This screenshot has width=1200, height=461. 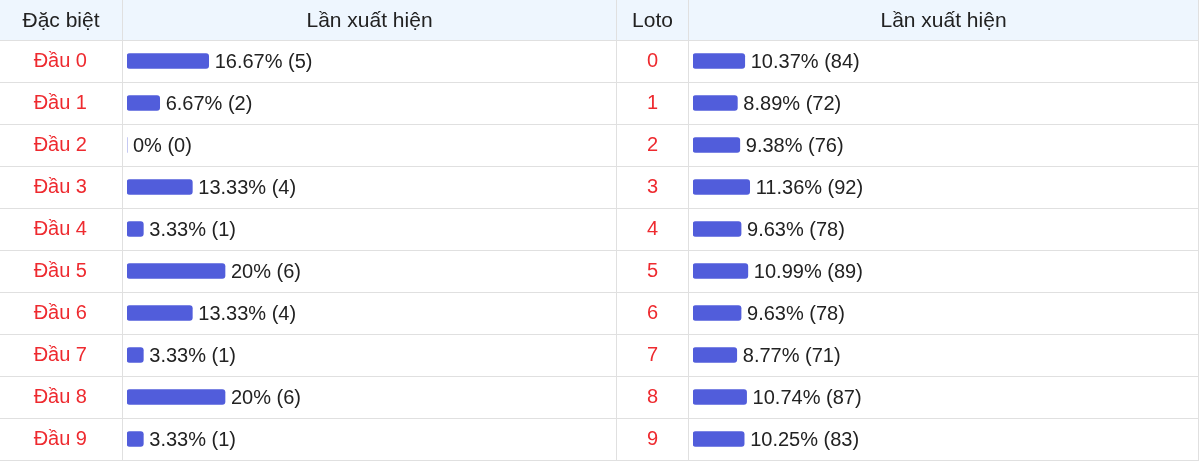 What do you see at coordinates (805, 60) in the screenshot?
I see `data-label: 10.37% (84)` at bounding box center [805, 60].